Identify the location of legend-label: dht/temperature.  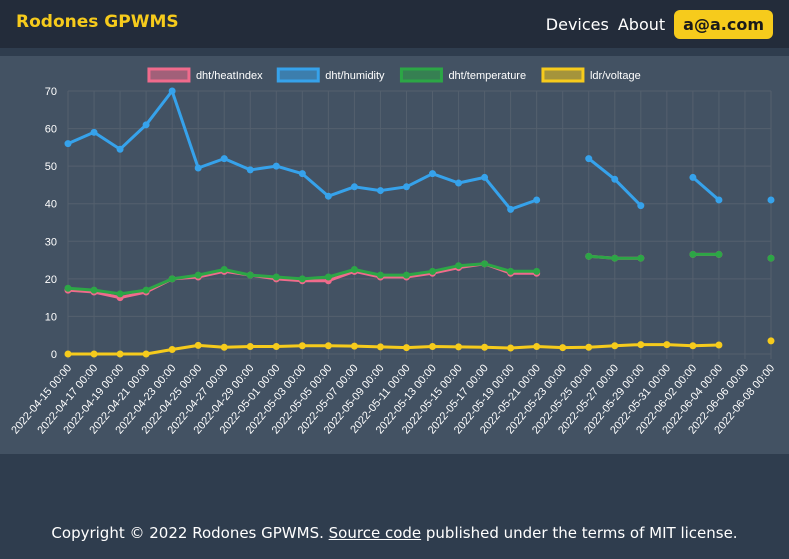
(487, 76).